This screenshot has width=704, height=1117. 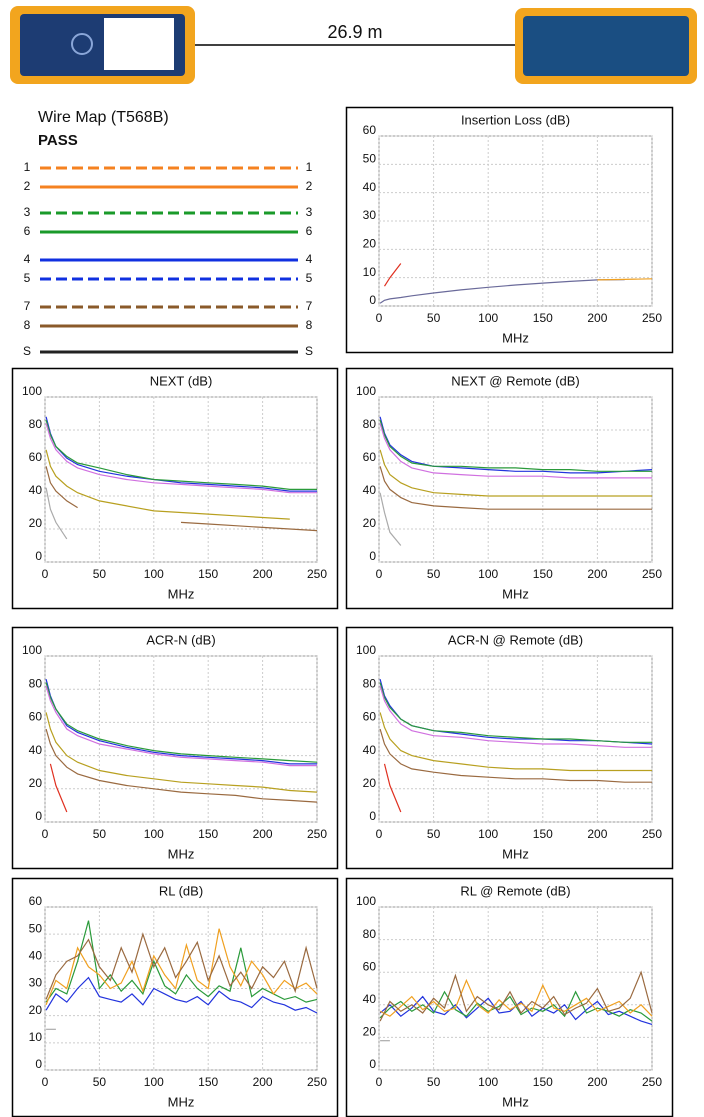 I want to click on wire-map-result: PASS, so click(x=58, y=140).